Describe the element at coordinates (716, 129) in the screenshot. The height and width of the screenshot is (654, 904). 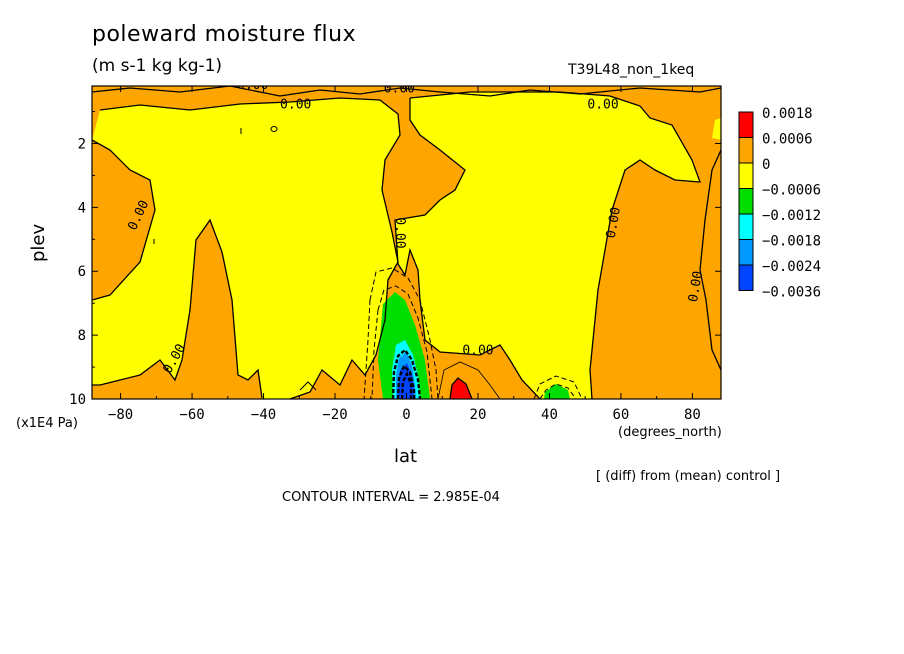
I see `region-negative-bubble` at that location.